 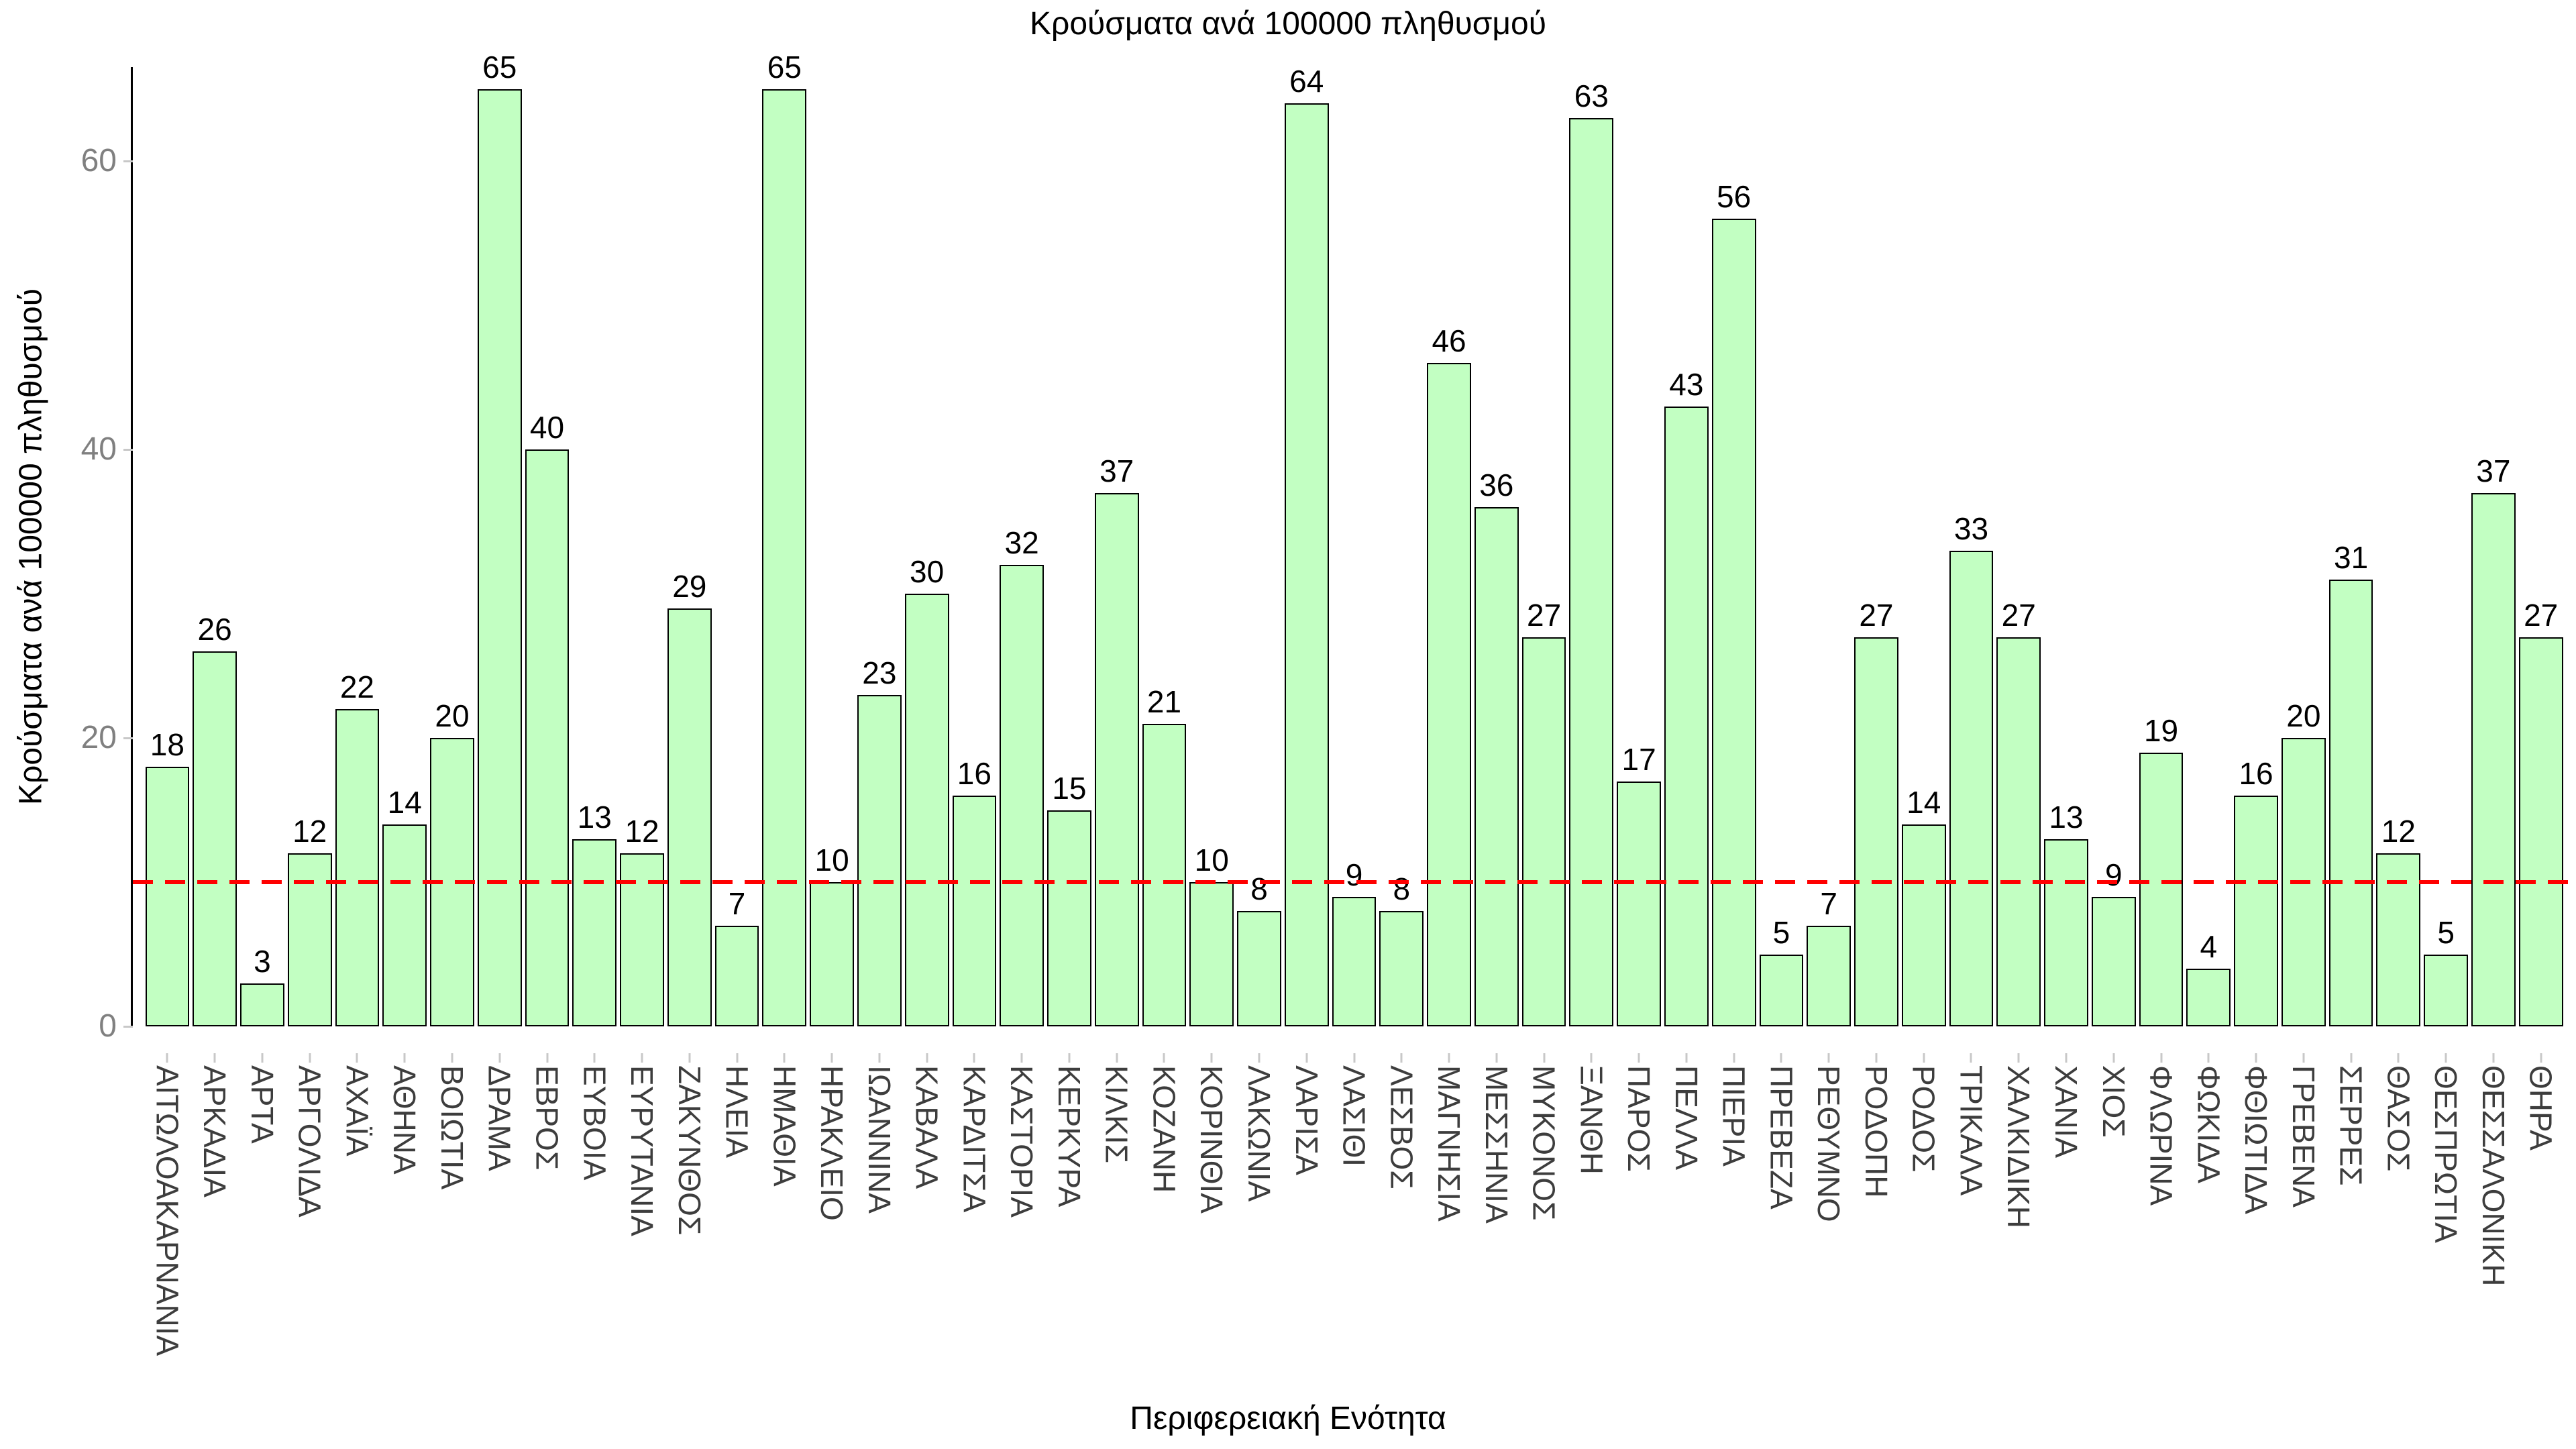 I want to click on bar-slot: 8 ΛΑΚΩΝΙΑ, so click(x=1259, y=634).